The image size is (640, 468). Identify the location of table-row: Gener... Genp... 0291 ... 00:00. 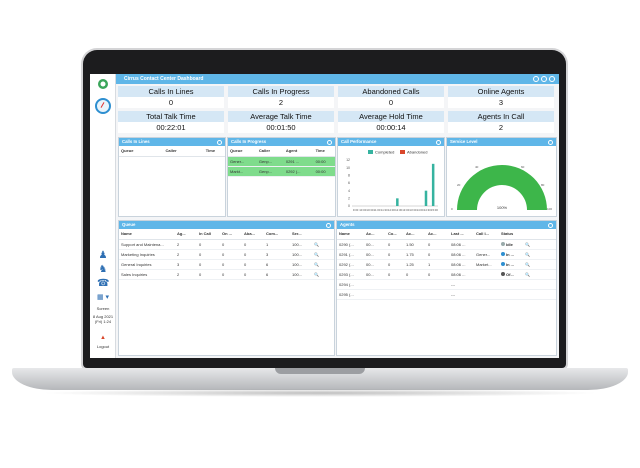
(281, 161).